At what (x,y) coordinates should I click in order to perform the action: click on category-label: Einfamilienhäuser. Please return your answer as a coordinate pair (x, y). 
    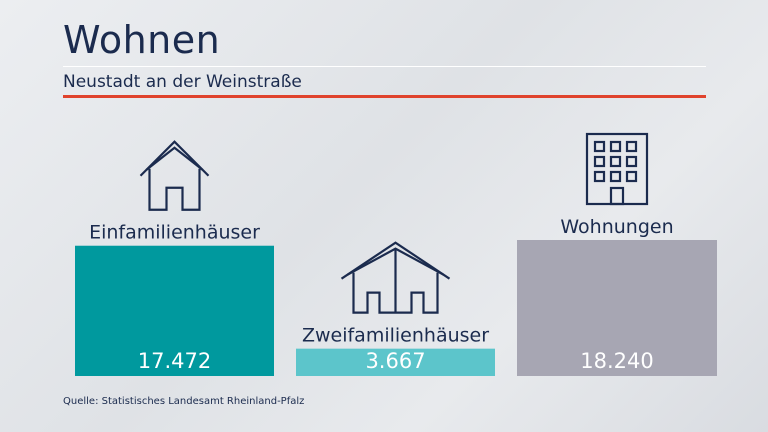
    Looking at the image, I should click on (174, 233).